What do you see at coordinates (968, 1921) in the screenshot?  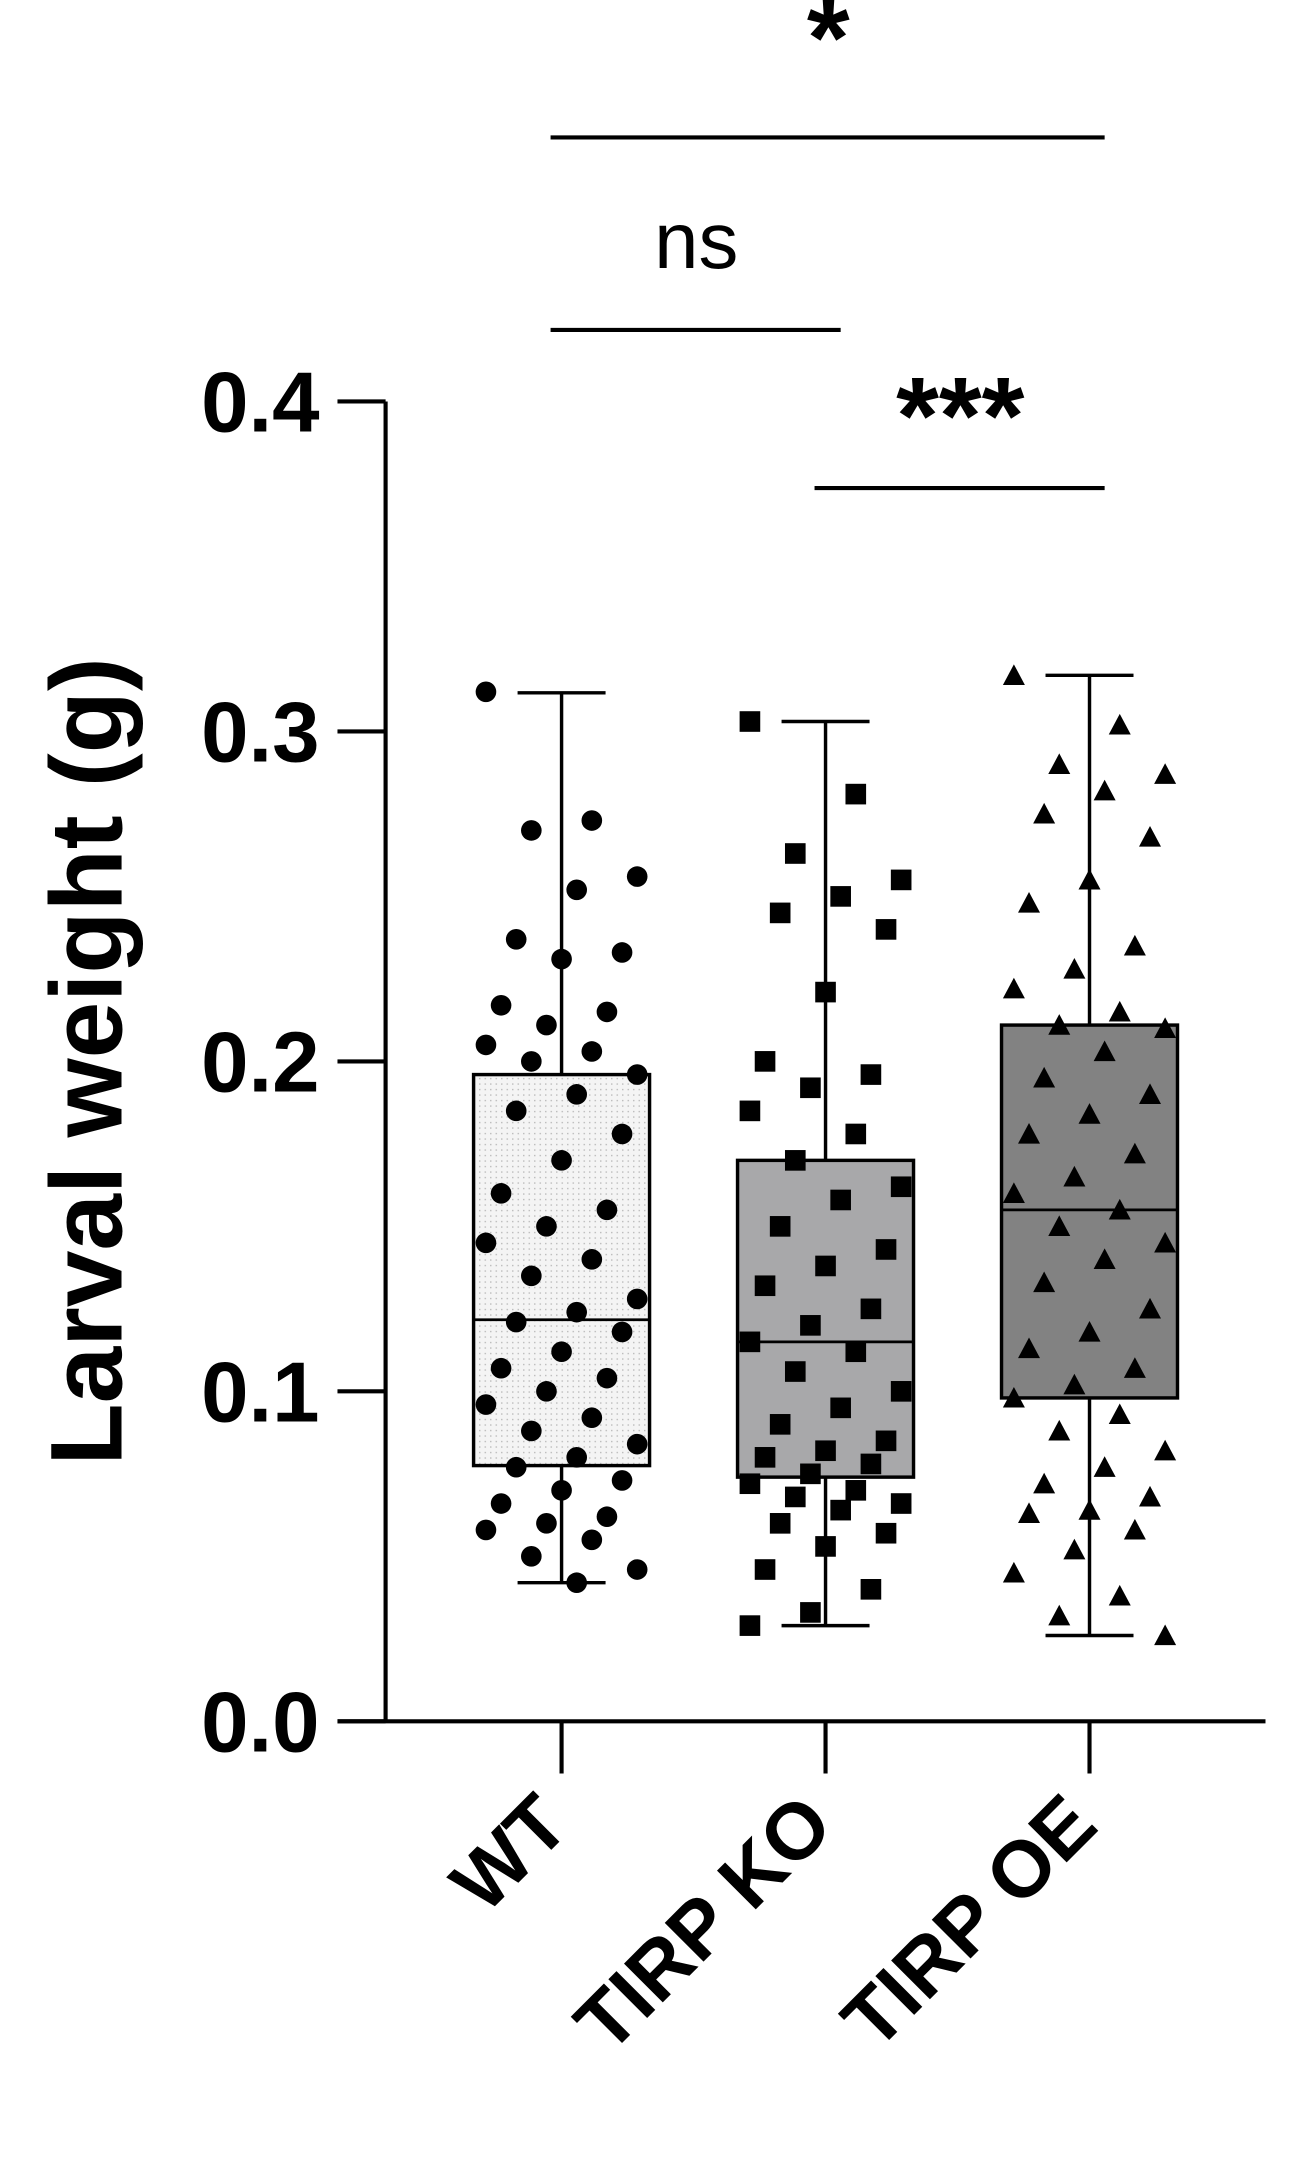 I see `x-tick-label: TIRP OE` at bounding box center [968, 1921].